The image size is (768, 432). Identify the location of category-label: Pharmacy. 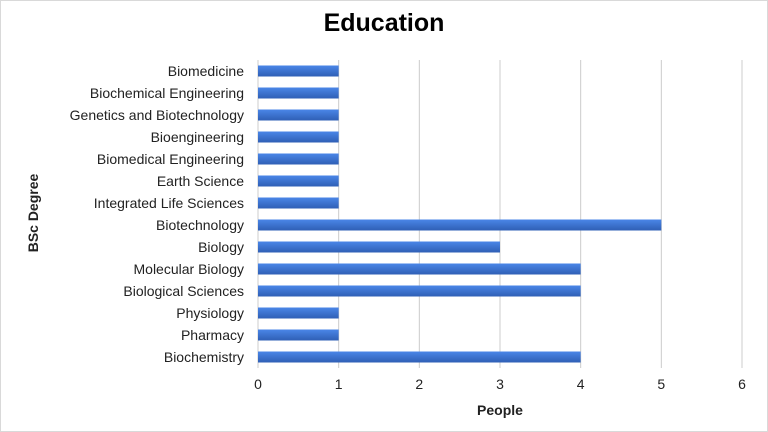
(212, 335).